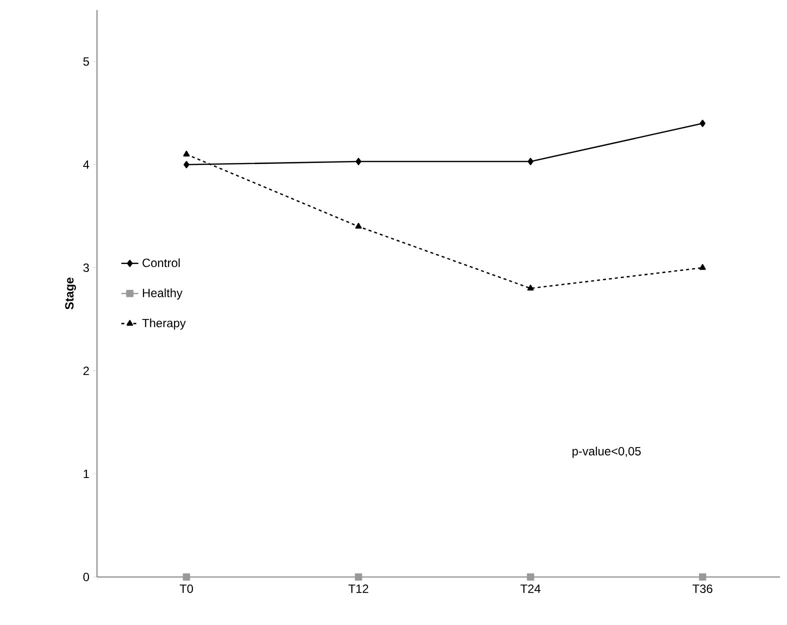 Image resolution: width=787 pixels, height=625 pixels. I want to click on y-tick-label: 3, so click(86, 267).